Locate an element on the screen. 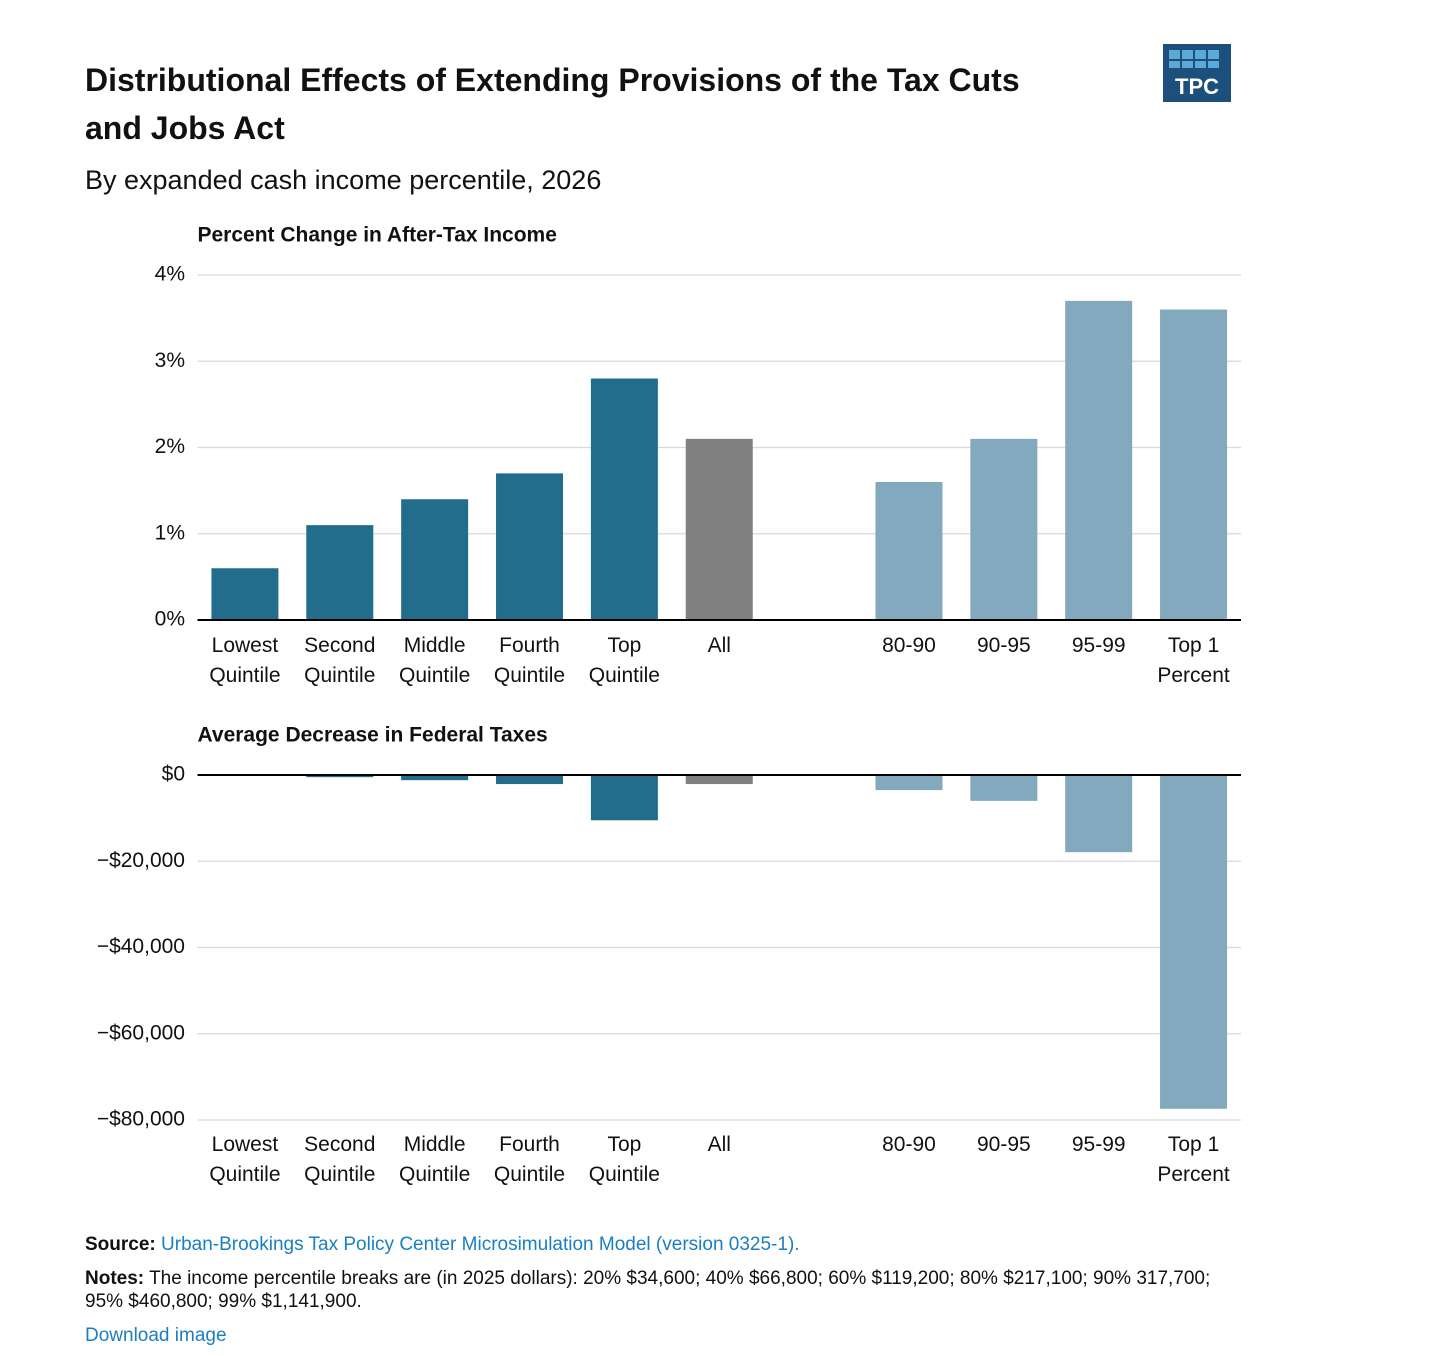 This screenshot has height=1356, width=1456. y-tick-label: 1% is located at coordinates (170, 532).